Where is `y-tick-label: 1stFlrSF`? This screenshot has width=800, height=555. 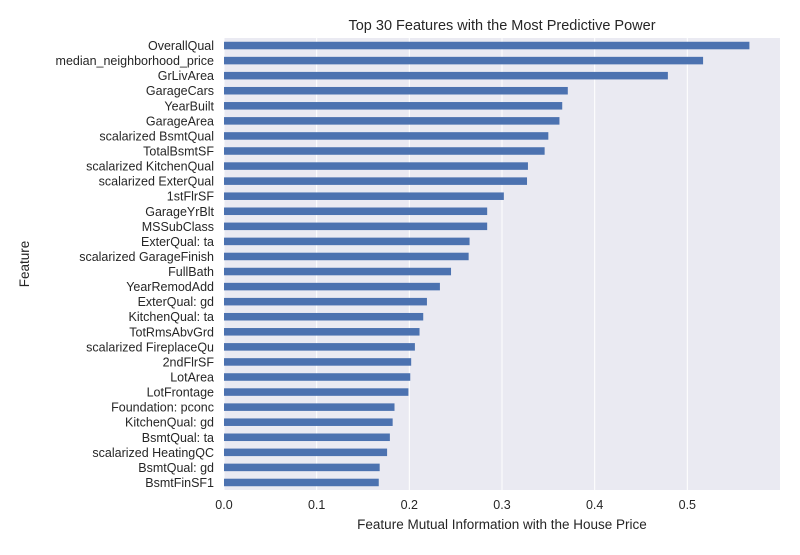 y-tick-label: 1stFlrSF is located at coordinates (191, 197).